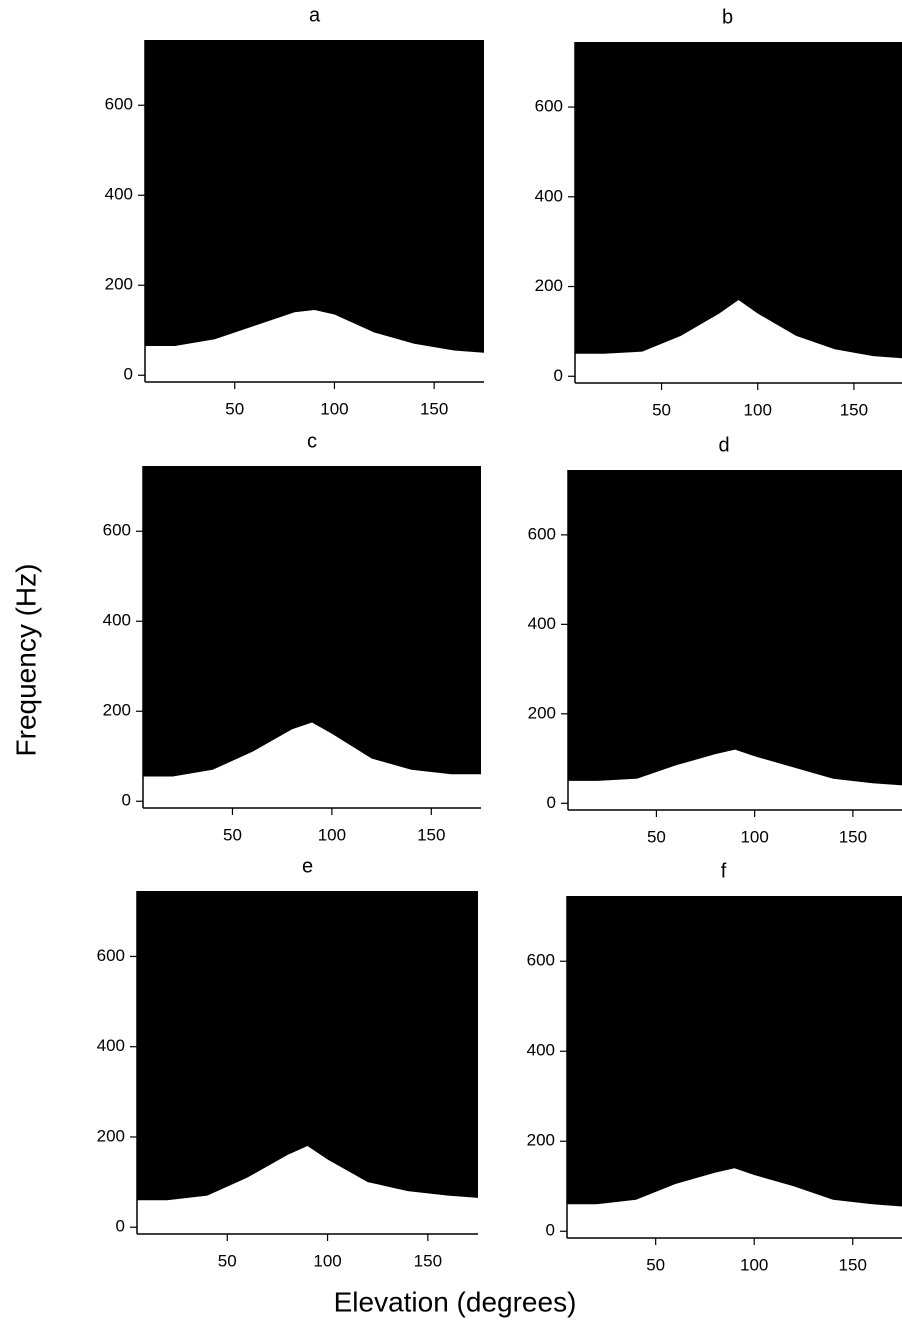 The height and width of the screenshot is (1342, 902). What do you see at coordinates (723, 445) in the screenshot?
I see `panel-title: d` at bounding box center [723, 445].